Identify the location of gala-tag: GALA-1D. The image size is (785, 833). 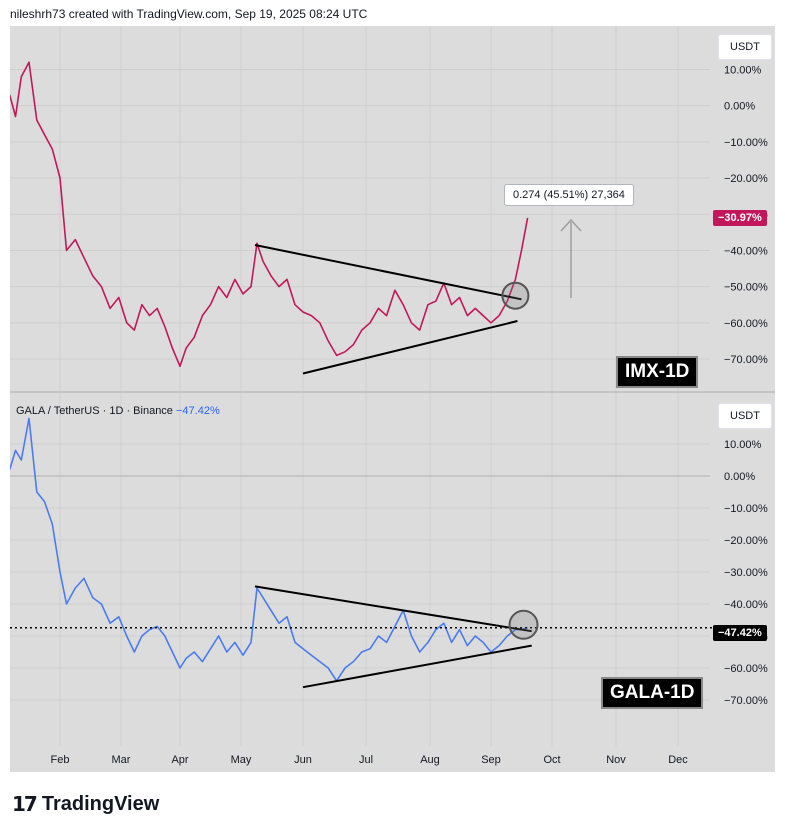
(652, 693).